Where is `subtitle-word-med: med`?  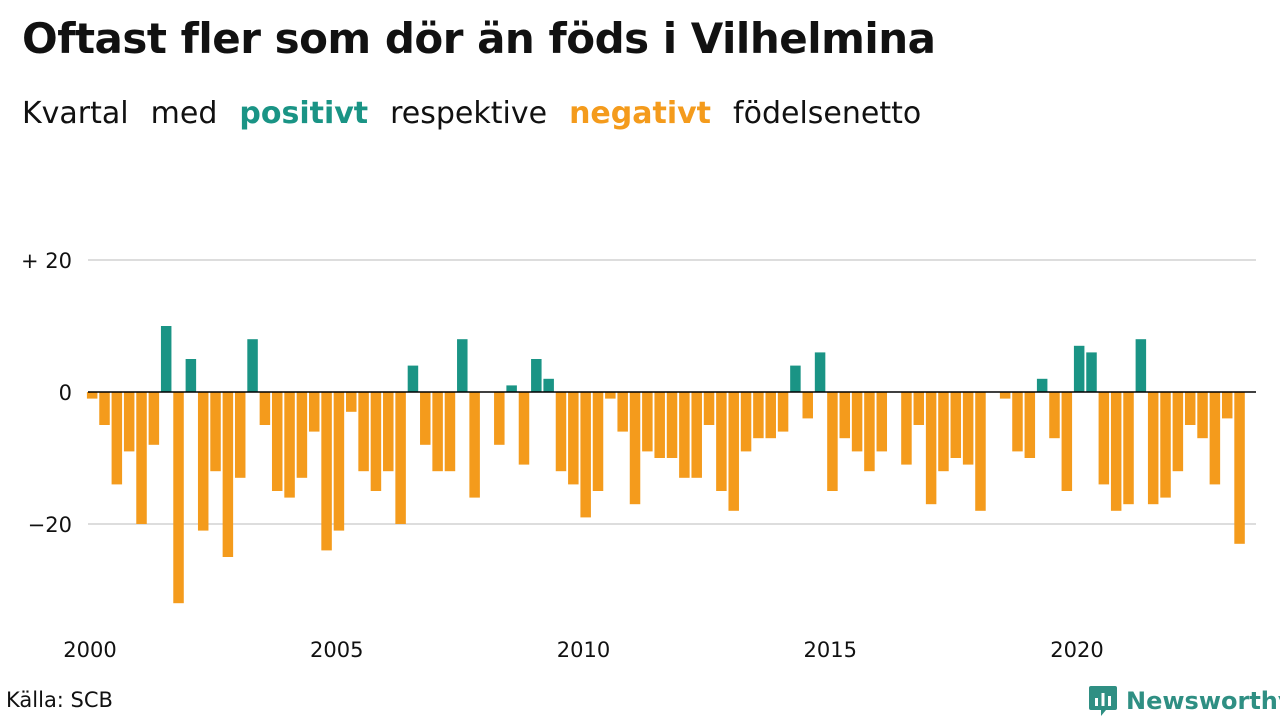
subtitle-word-med: med is located at coordinates (184, 113).